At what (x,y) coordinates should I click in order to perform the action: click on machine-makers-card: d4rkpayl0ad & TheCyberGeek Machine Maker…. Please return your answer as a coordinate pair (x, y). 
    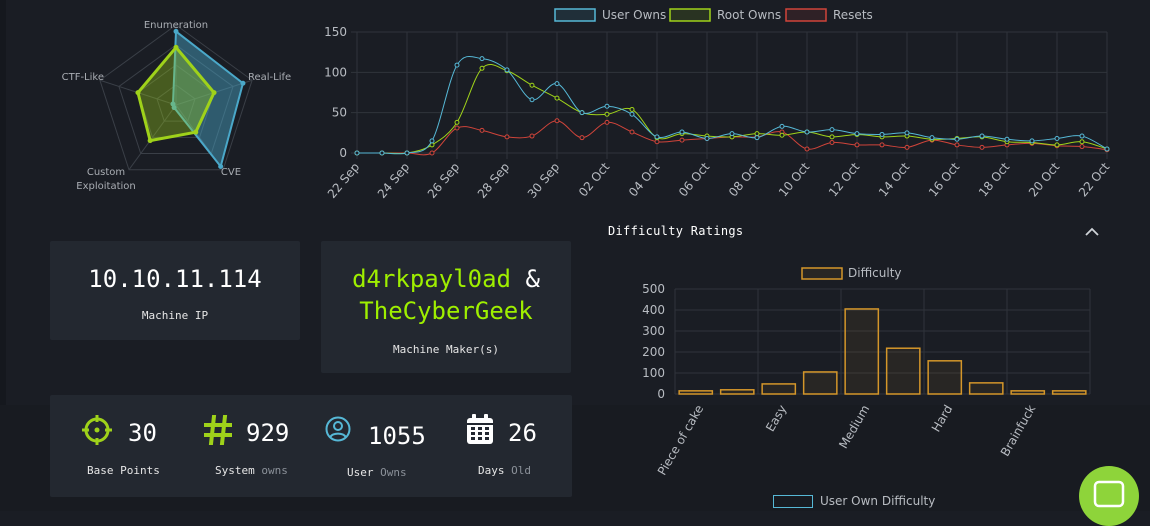
    Looking at the image, I should click on (446, 307).